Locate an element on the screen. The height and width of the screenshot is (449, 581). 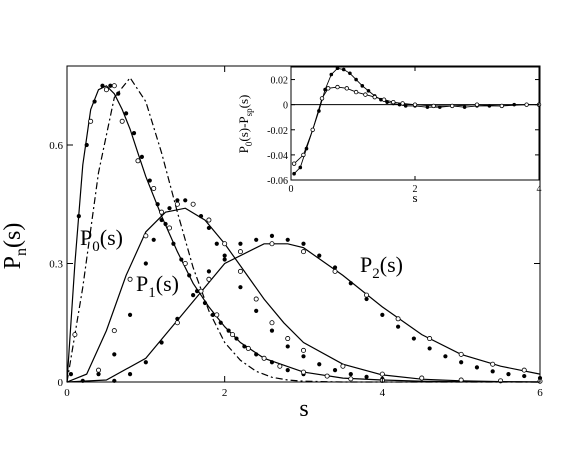
inset-plot-tick-labels: 0 2 4 0.02 0 -0.02 -0.04 -0.06 is located at coordinates (404, 135).